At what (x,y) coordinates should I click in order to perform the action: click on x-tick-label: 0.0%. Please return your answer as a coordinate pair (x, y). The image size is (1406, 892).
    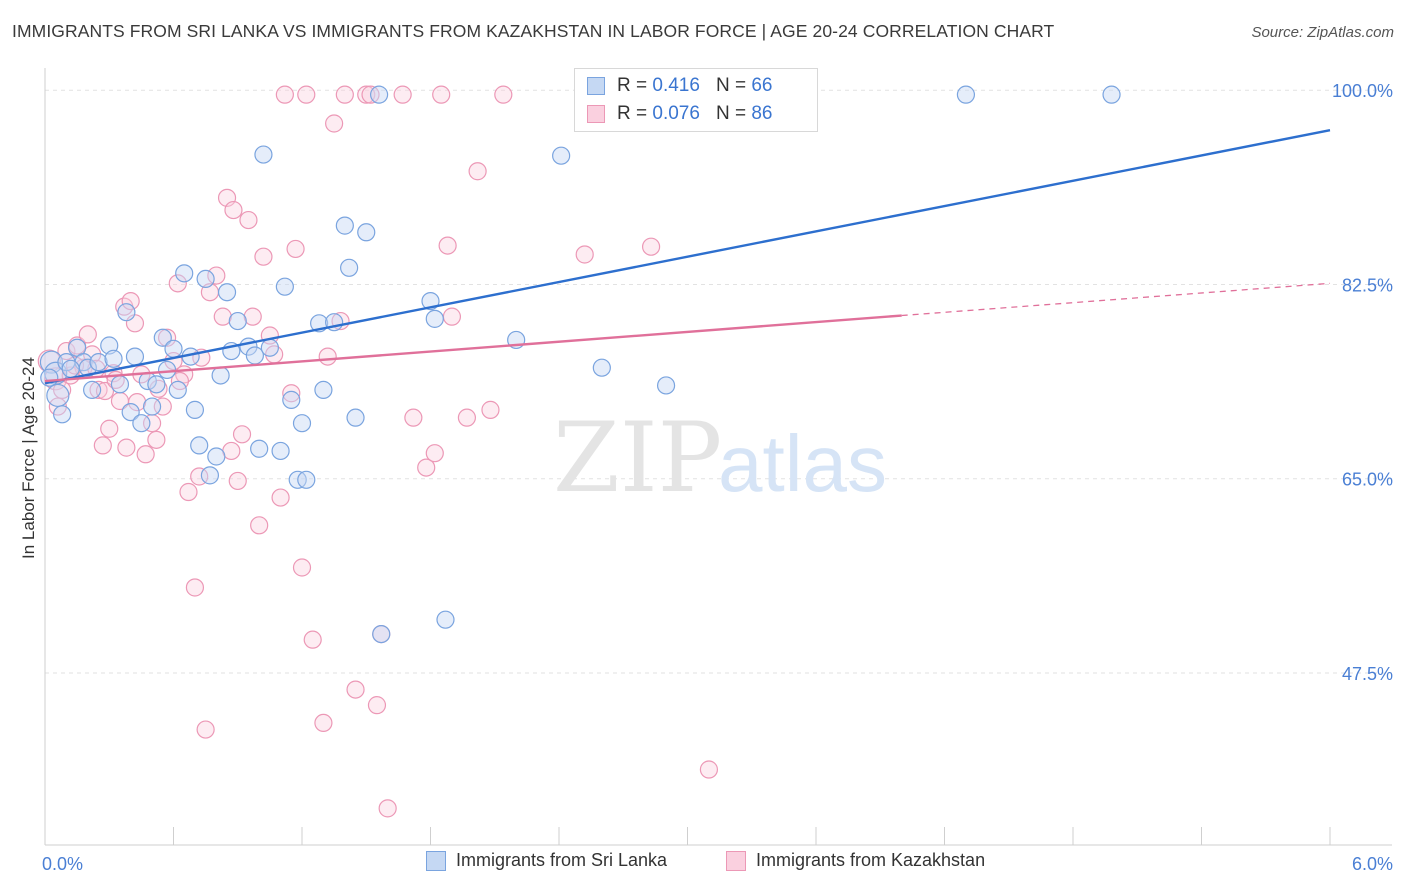
    Looking at the image, I should click on (62, 864).